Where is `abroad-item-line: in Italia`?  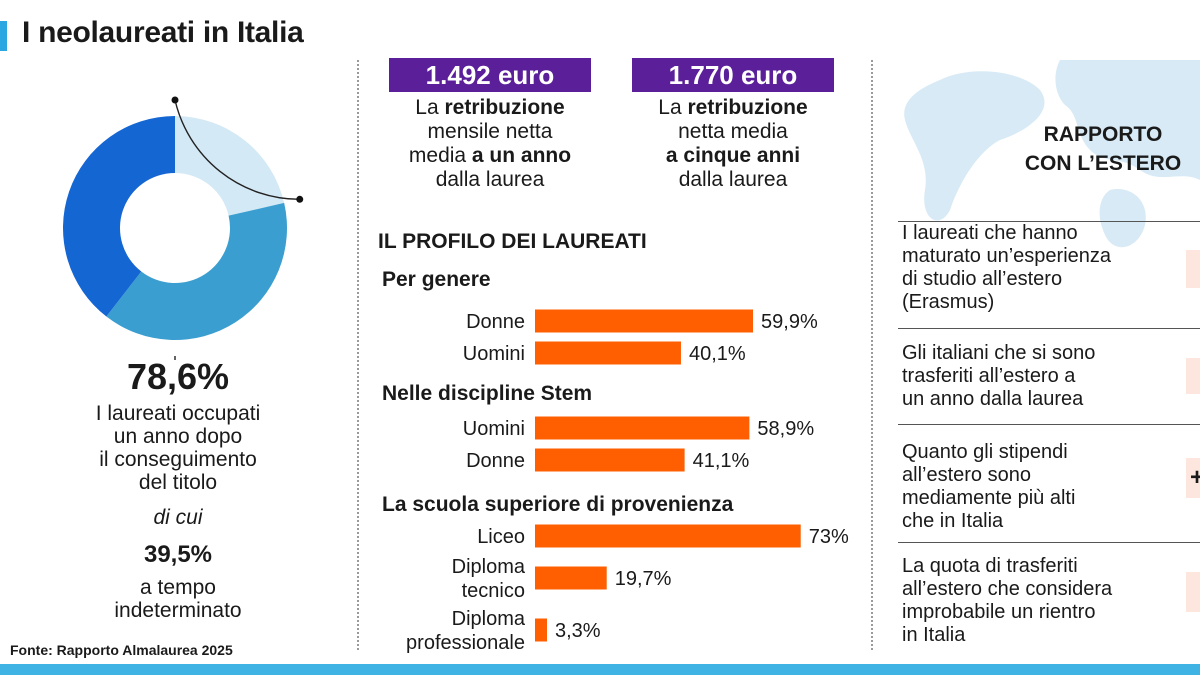 abroad-item-line: in Italia is located at coordinates (934, 635).